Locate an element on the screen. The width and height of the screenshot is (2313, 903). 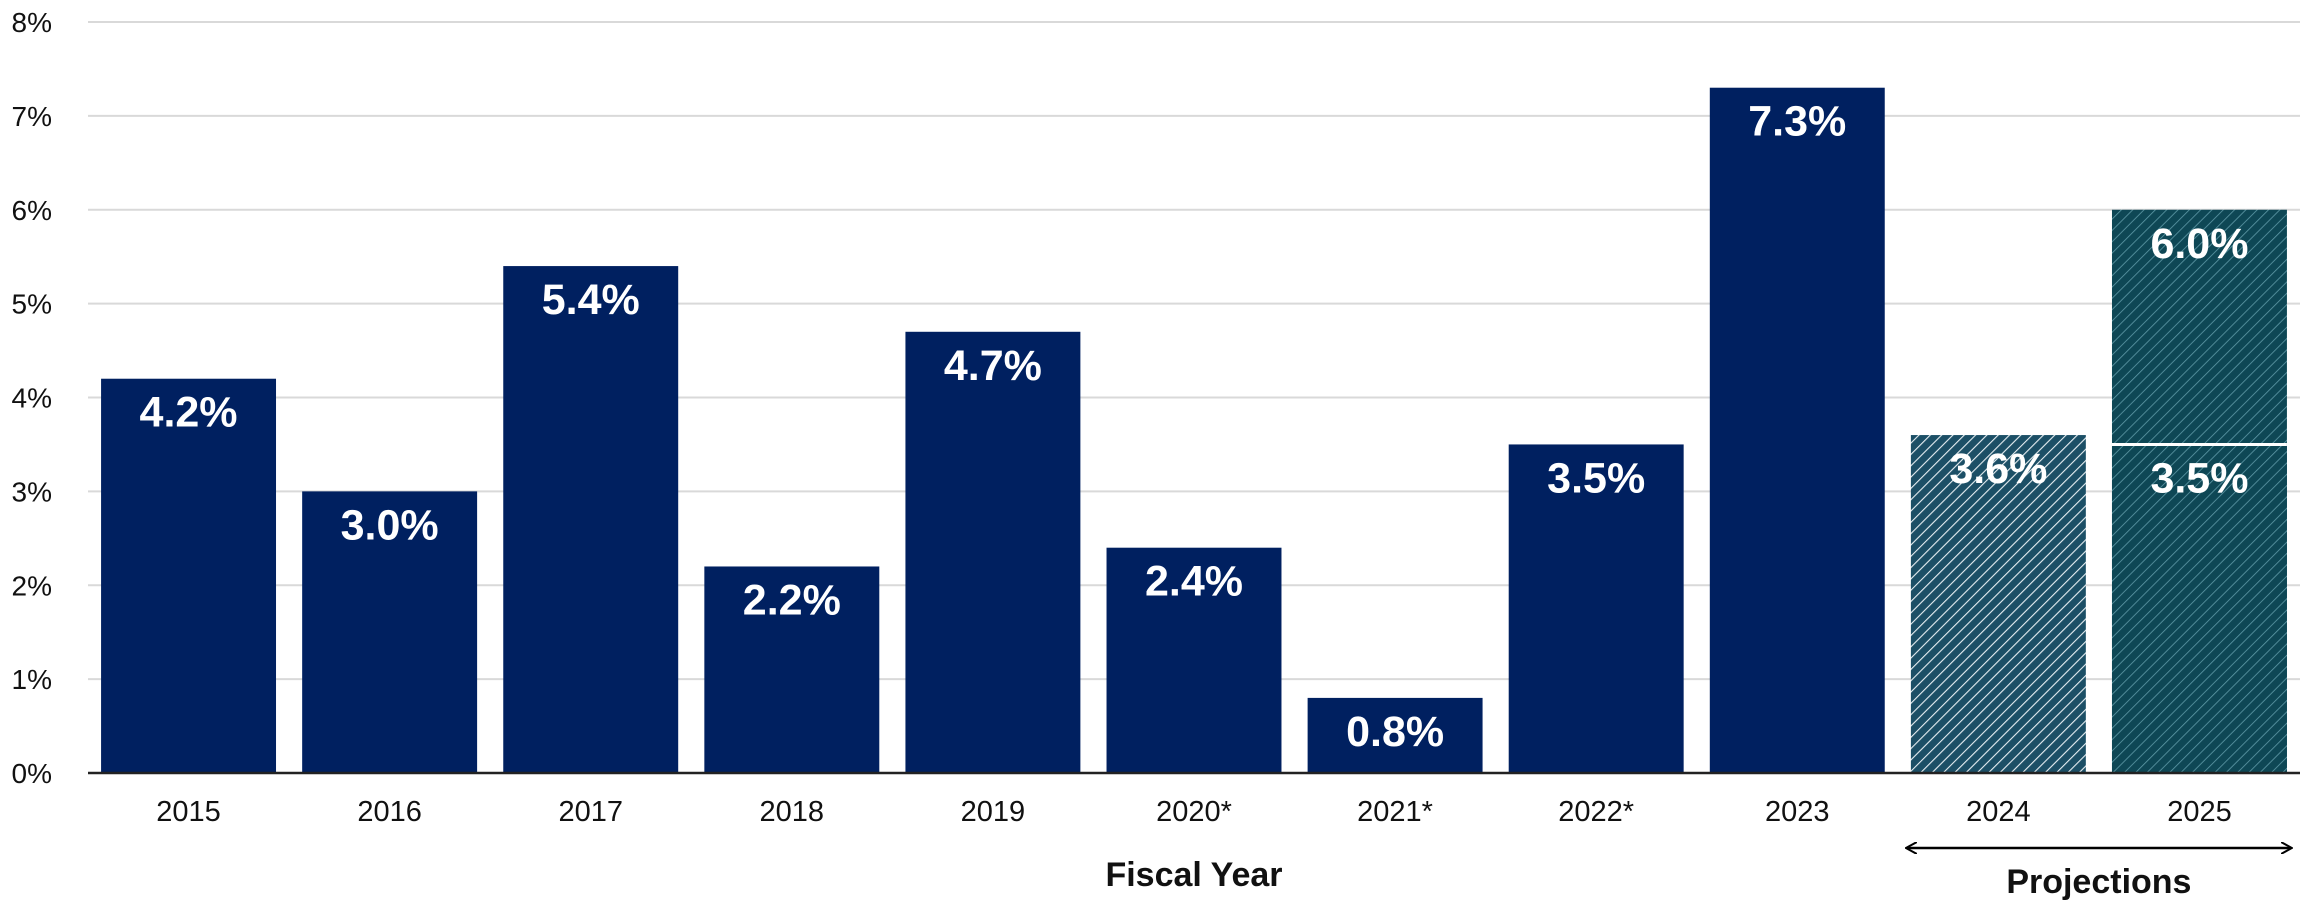
x-tick-label: 2023 is located at coordinates (1797, 812).